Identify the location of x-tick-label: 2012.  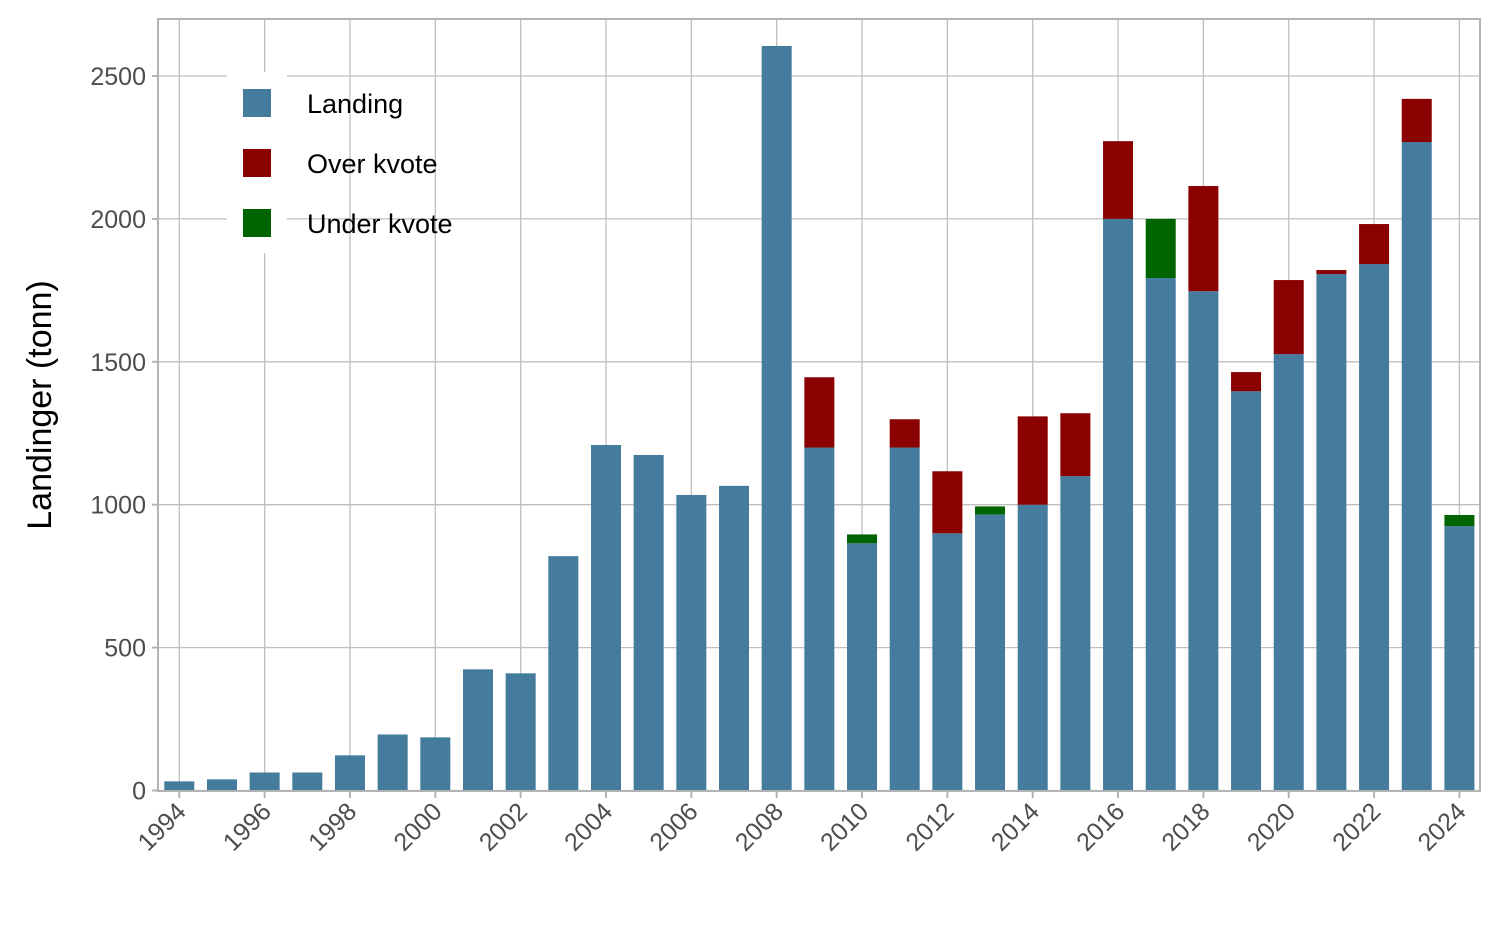
(929, 826).